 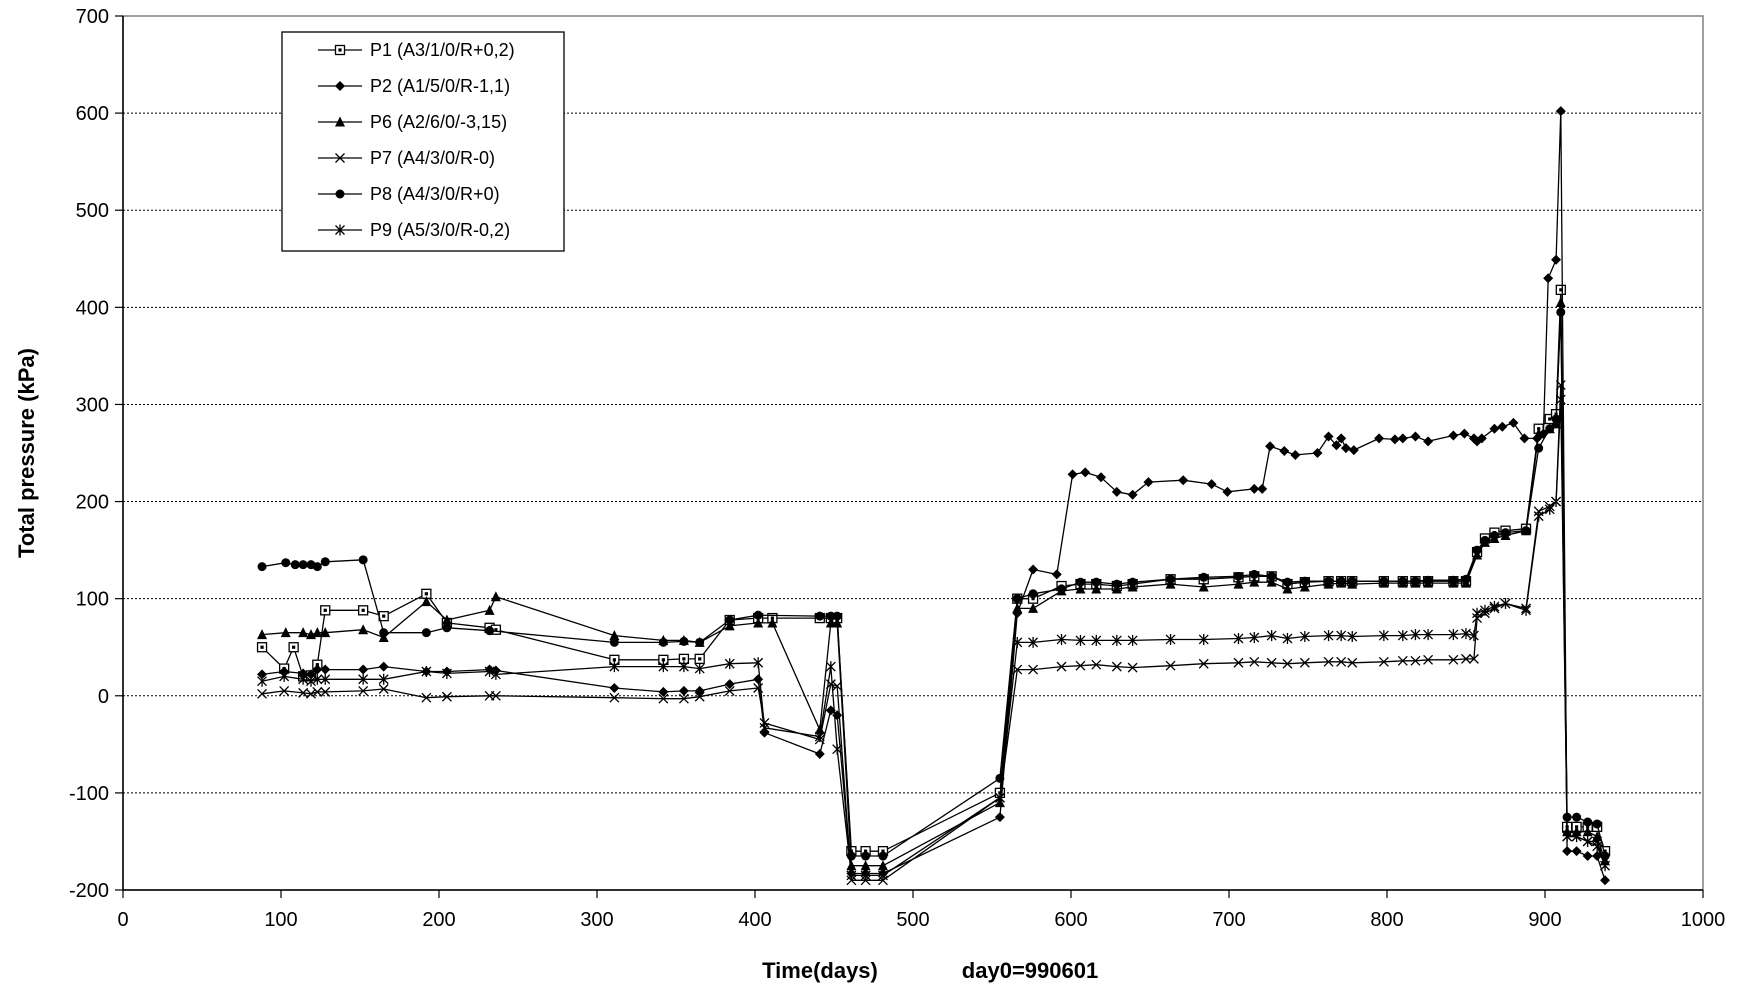 I want to click on y-tick-label: 700, so click(x=92, y=17).